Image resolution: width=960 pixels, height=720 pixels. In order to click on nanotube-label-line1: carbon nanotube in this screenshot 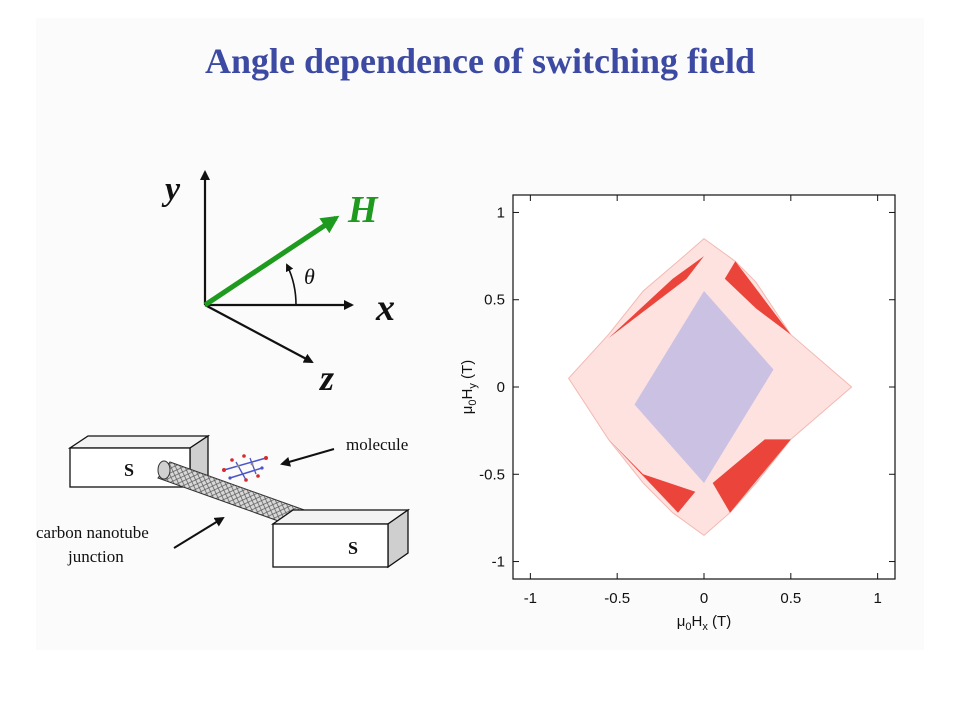, I will do `click(92, 532)`.